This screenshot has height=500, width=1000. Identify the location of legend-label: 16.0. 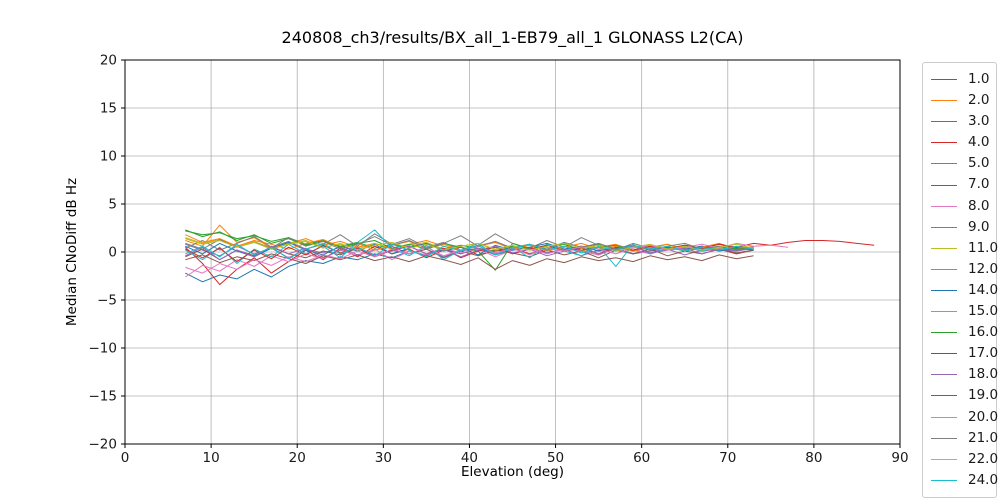
(983, 332).